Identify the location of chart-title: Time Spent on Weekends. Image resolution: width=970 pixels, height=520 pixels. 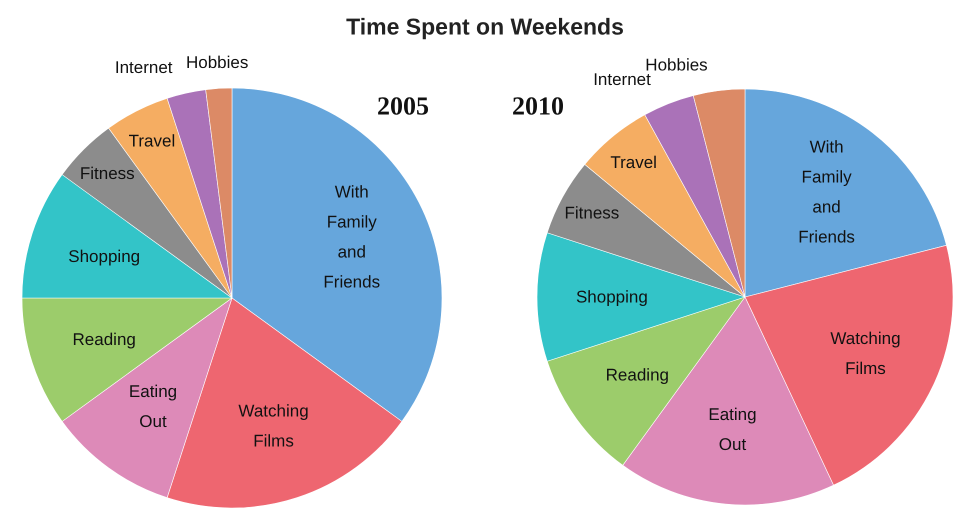
(485, 27).